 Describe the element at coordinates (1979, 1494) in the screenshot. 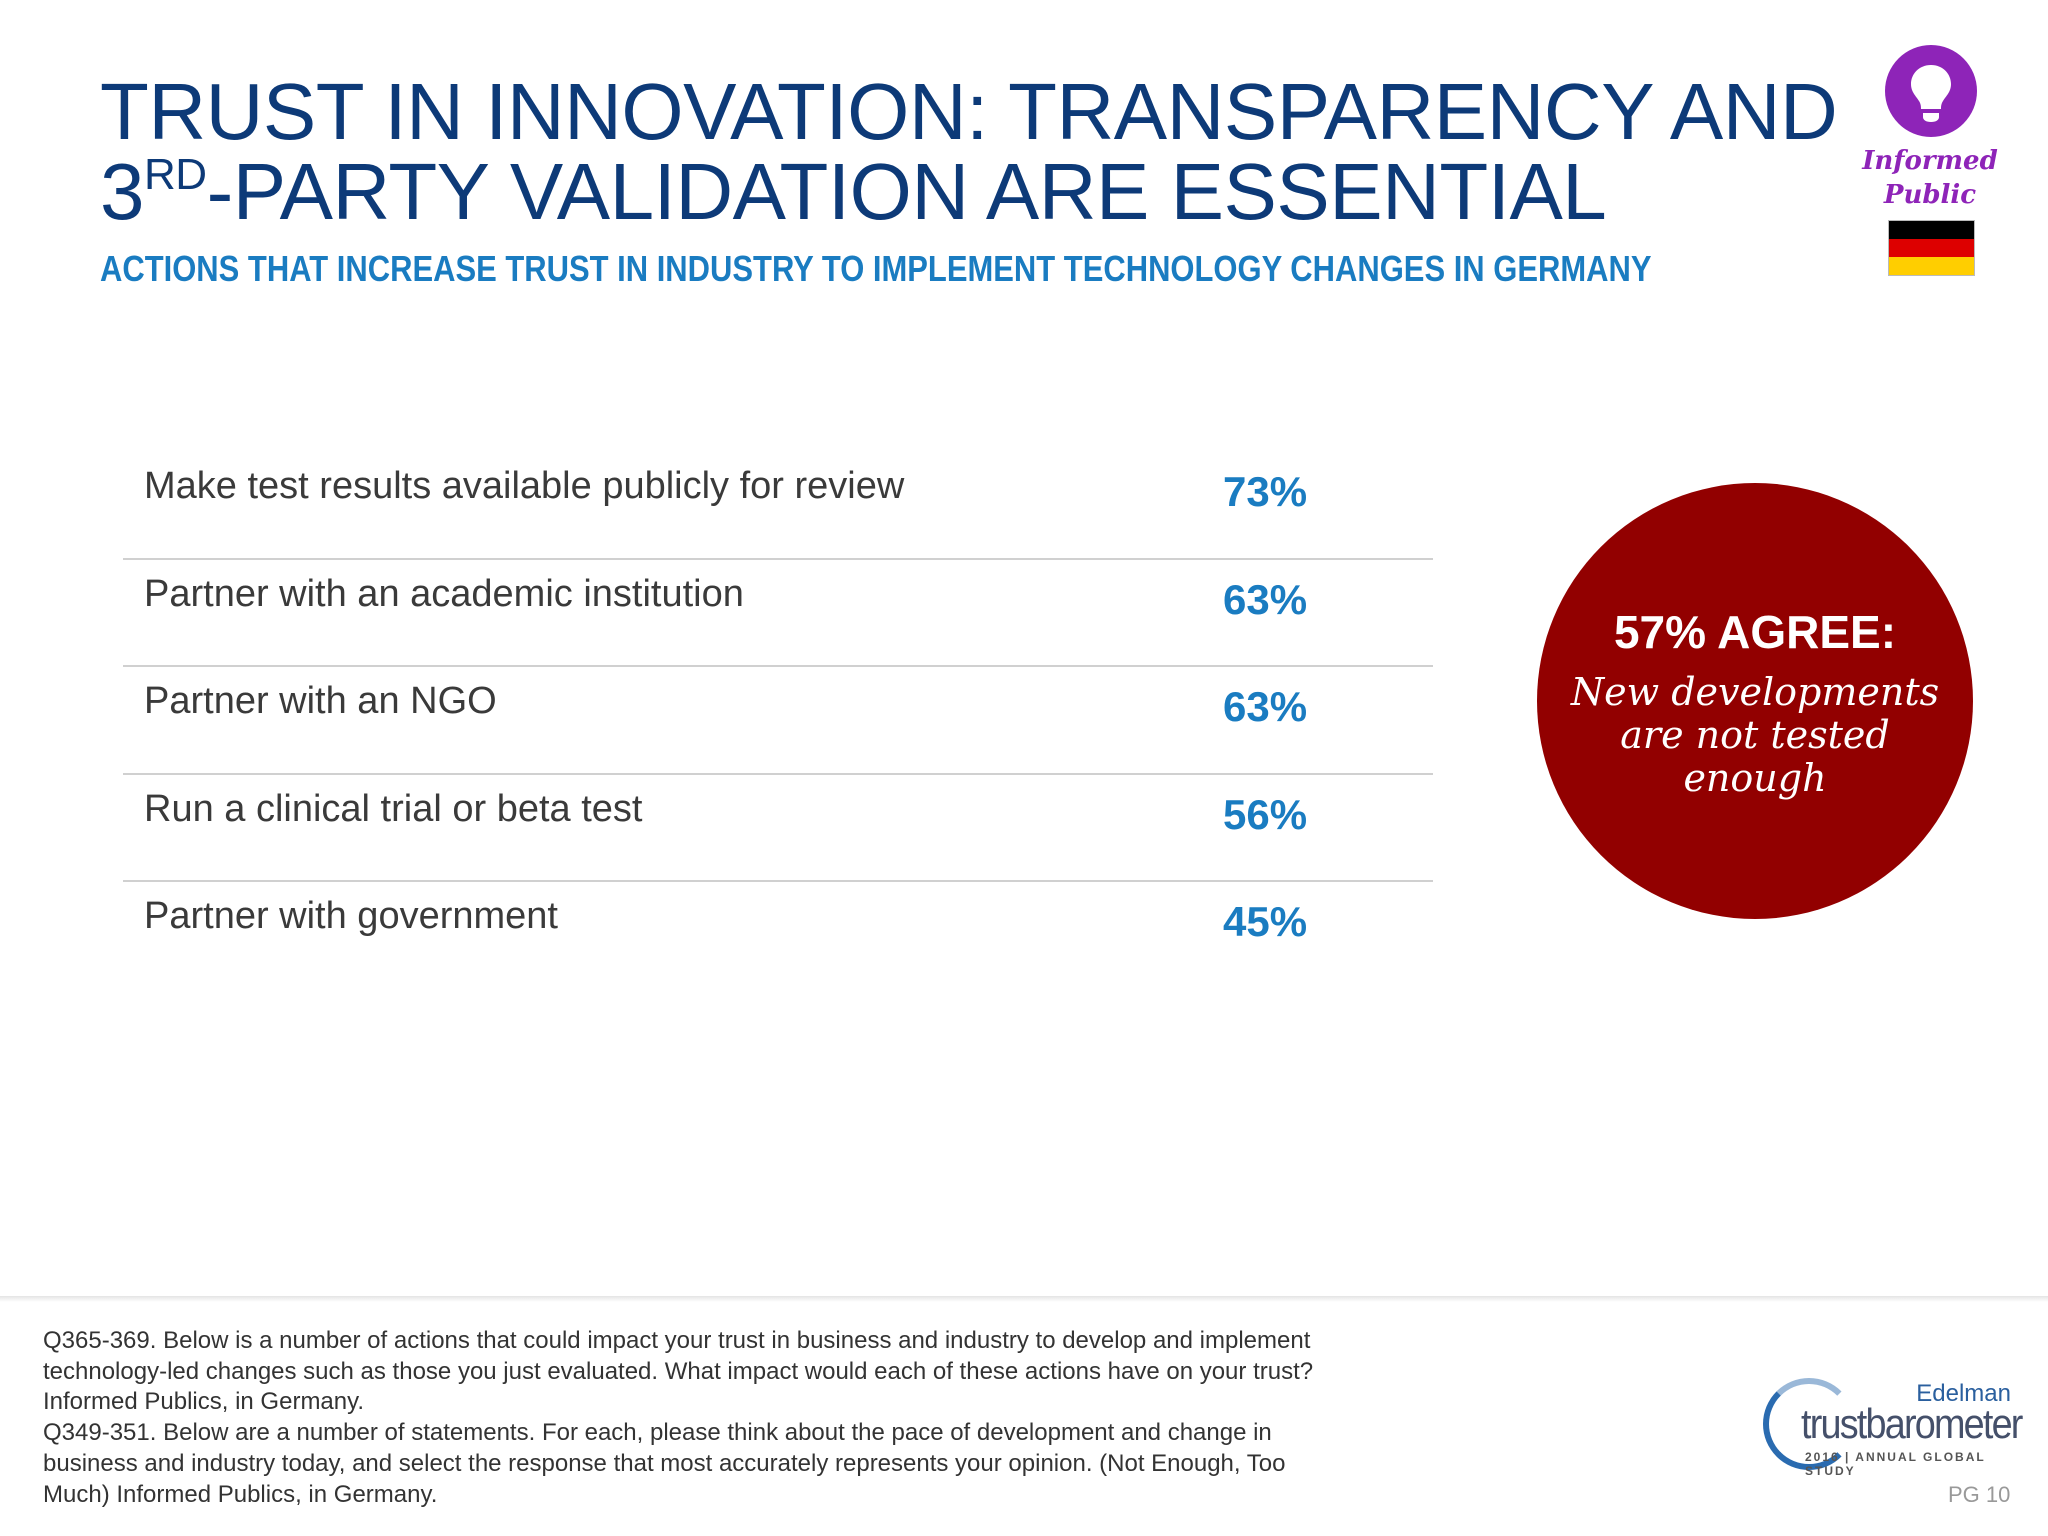

I see `page-number: PG 10` at that location.